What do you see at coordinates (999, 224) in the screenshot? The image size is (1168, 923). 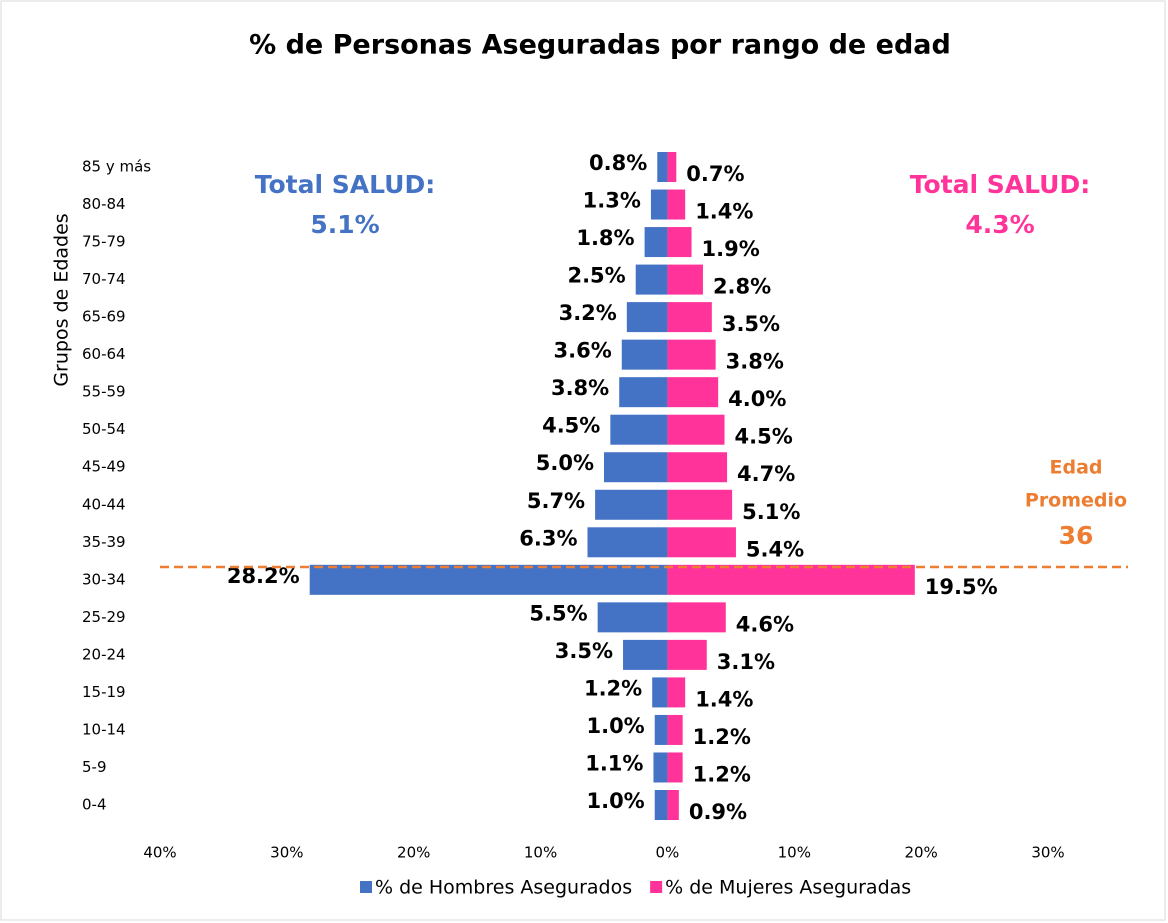 I see `annotation: 4.3%` at bounding box center [999, 224].